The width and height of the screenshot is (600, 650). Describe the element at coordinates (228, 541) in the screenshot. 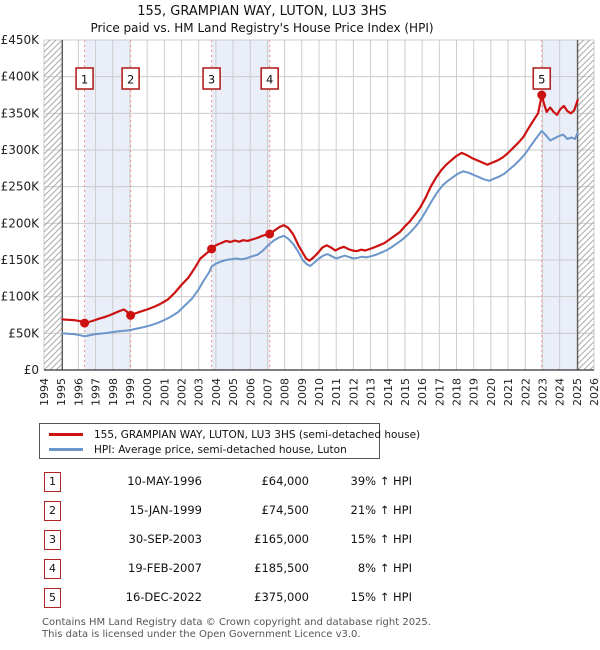

I see `table-row: 3 30-SEP-2003 £165,000 15% ↑ HPI` at that location.